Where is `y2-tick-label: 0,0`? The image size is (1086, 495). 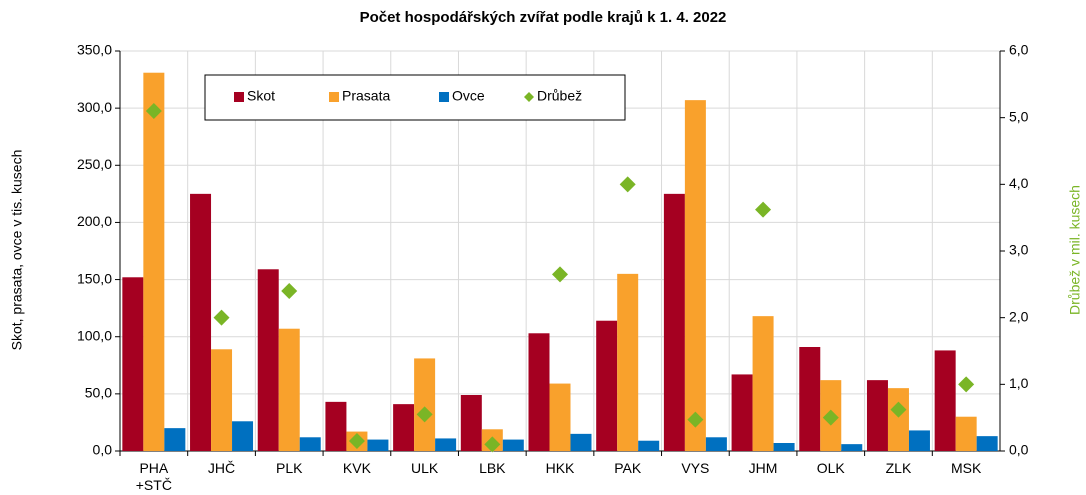 y2-tick-label: 0,0 is located at coordinates (1019, 450).